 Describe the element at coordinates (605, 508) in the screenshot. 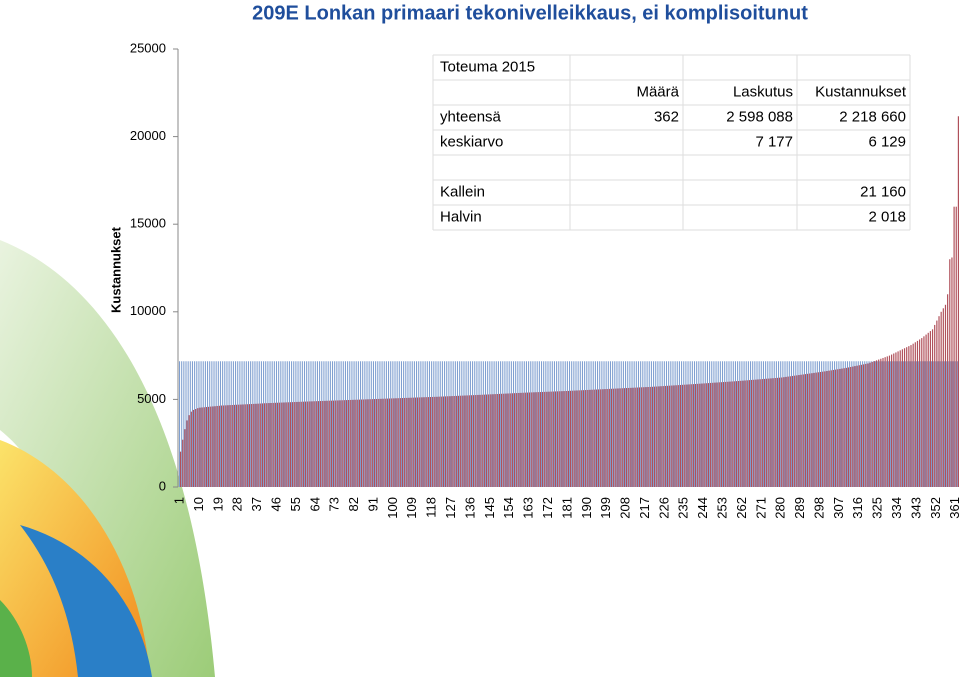

I see `x-tick-label: 199` at that location.